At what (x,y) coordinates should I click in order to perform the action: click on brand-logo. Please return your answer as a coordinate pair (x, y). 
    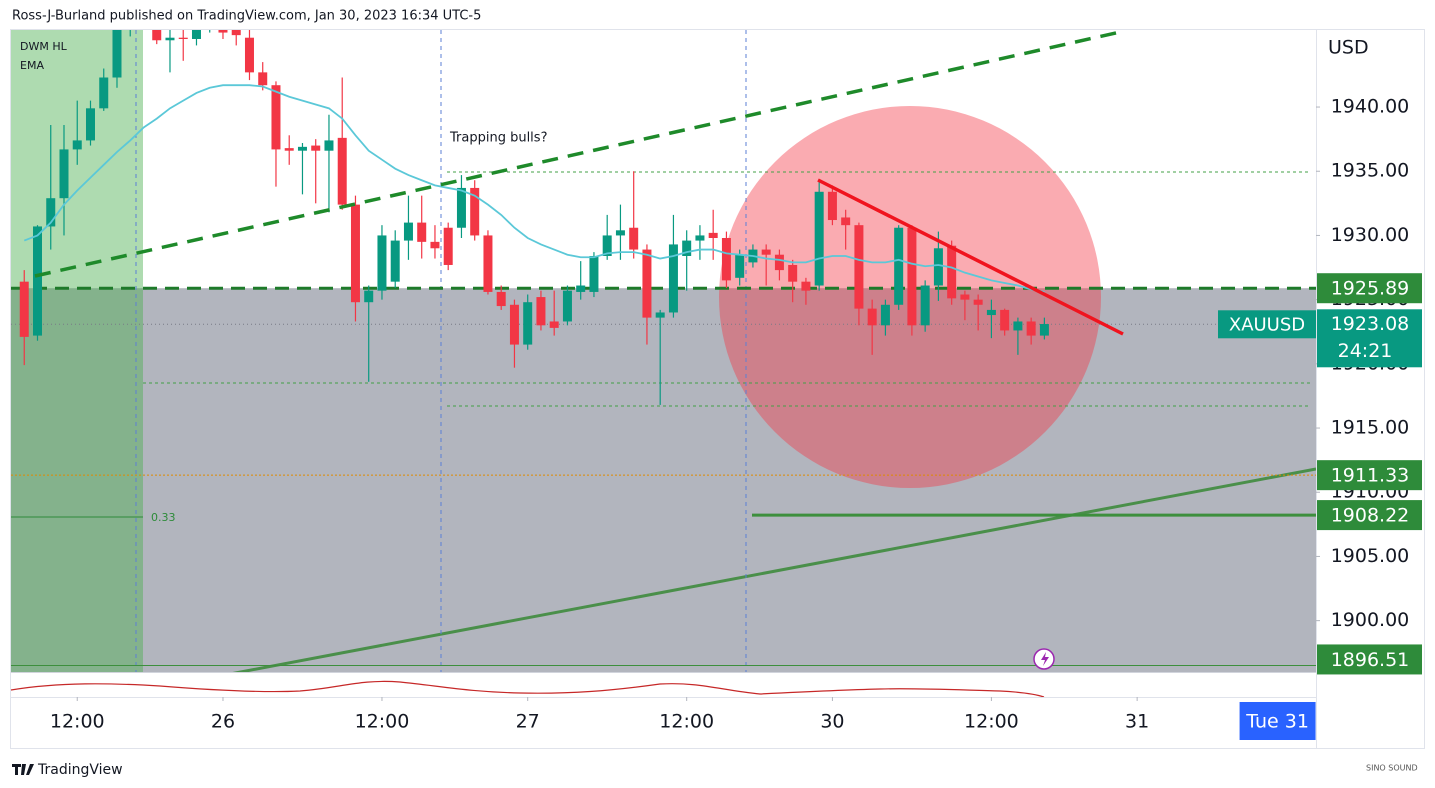
    Looking at the image, I should click on (23, 769).